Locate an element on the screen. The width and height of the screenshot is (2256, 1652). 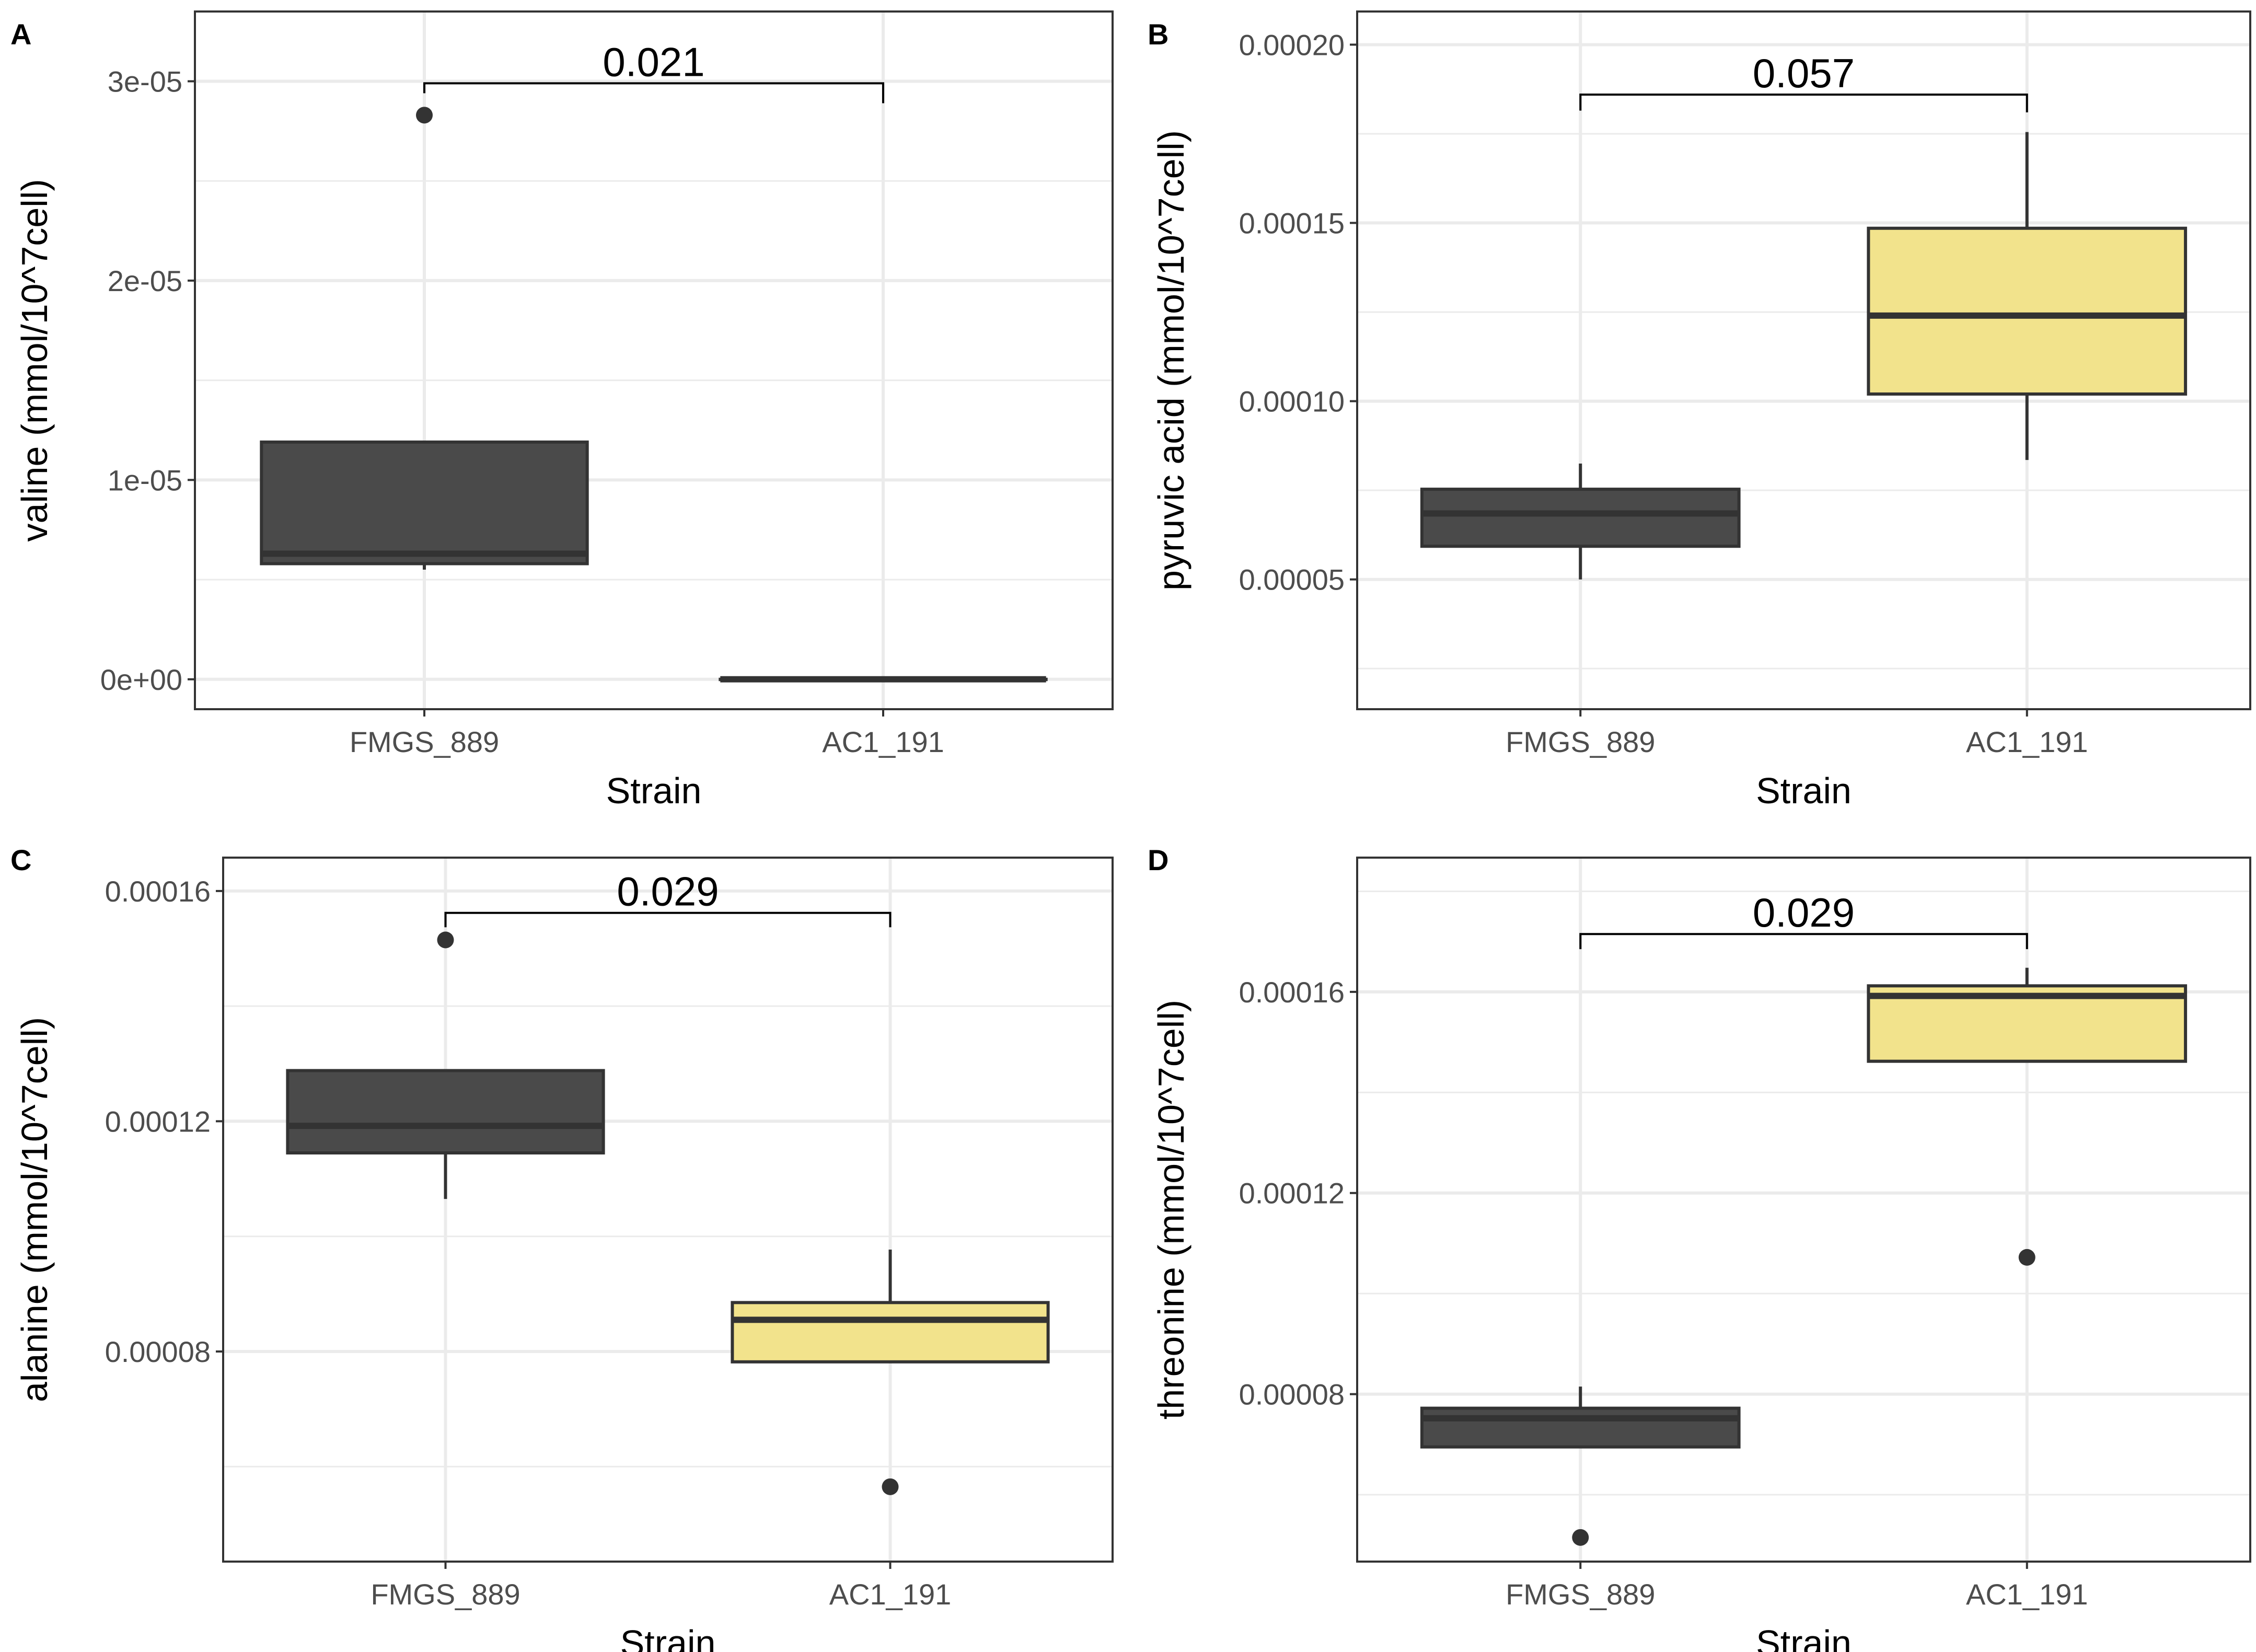
y-tick-label: 2e-05 is located at coordinates (145, 280).